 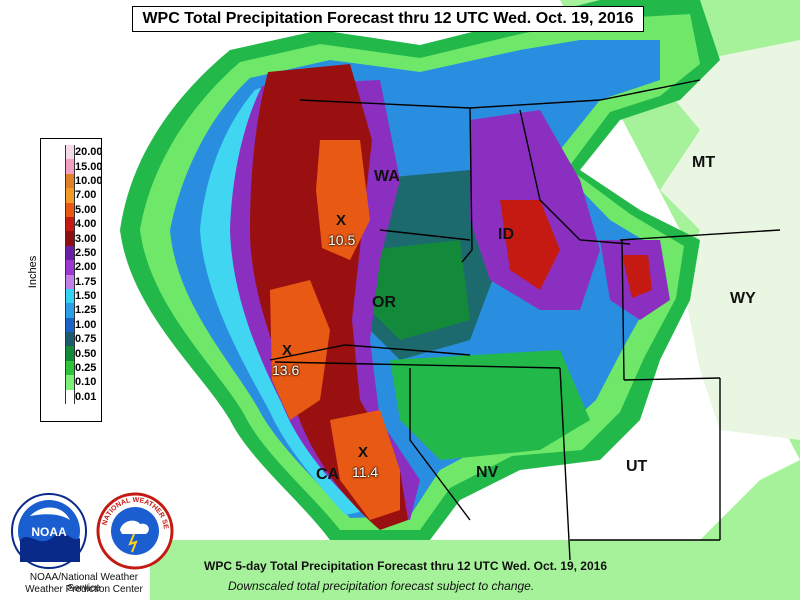 I want to click on agency-name: NOAA/National Weather Service, so click(x=84, y=583).